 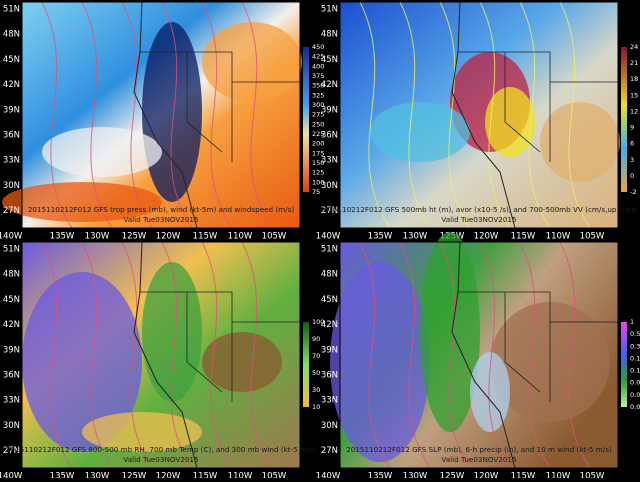 What do you see at coordinates (318, 76) in the screenshot?
I see `colorbar-label: 375` at bounding box center [318, 76].